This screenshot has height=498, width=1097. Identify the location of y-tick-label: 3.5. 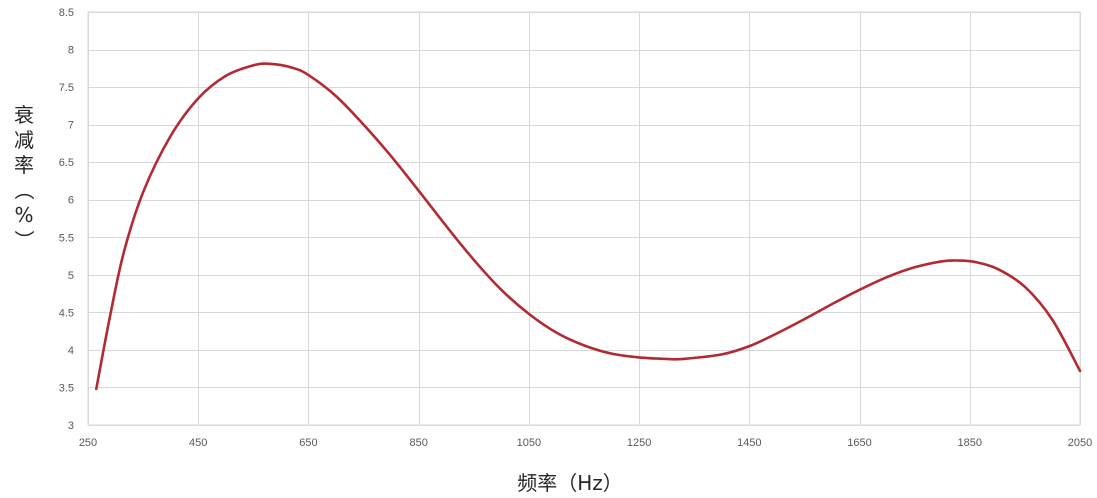
(66, 388).